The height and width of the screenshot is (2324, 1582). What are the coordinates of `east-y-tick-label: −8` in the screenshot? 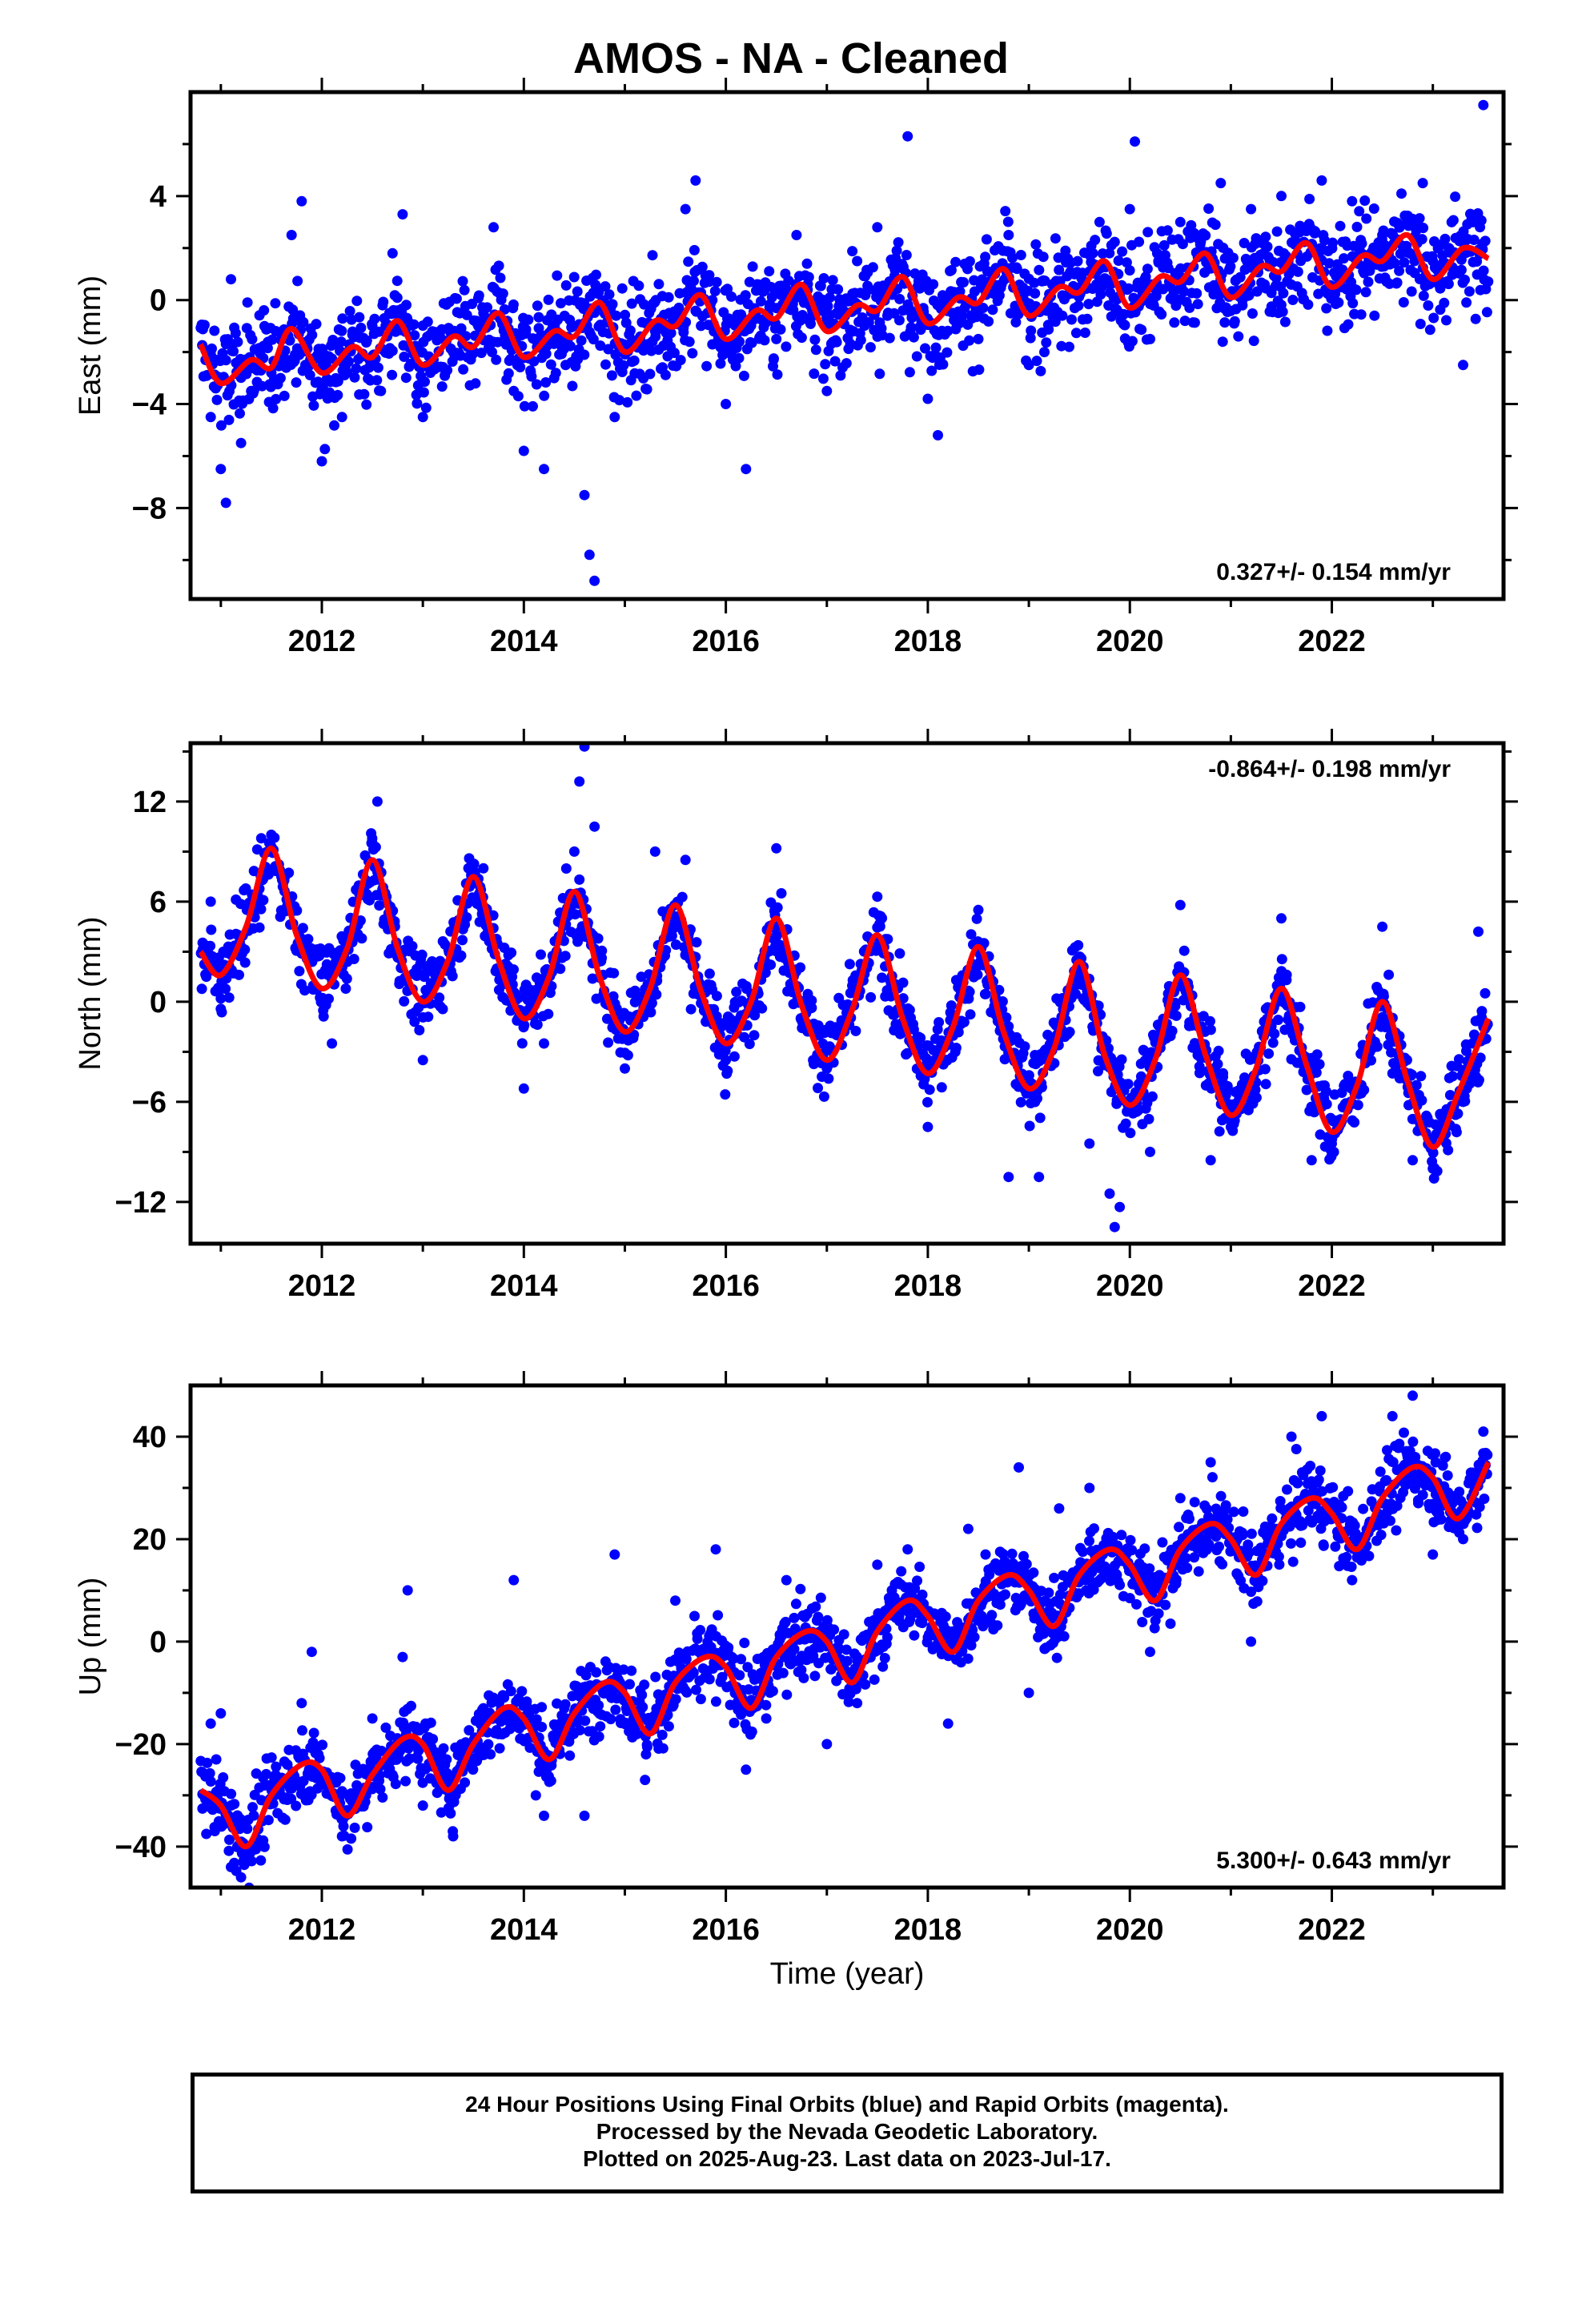 It's located at (149, 508).